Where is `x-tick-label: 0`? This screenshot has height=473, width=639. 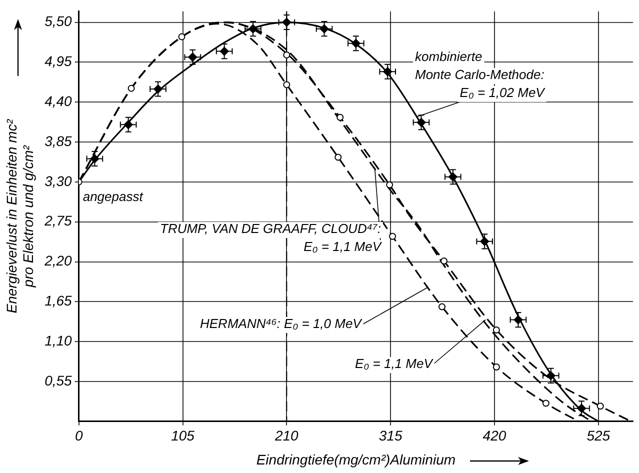
x-tick-label: 0 is located at coordinates (78, 436).